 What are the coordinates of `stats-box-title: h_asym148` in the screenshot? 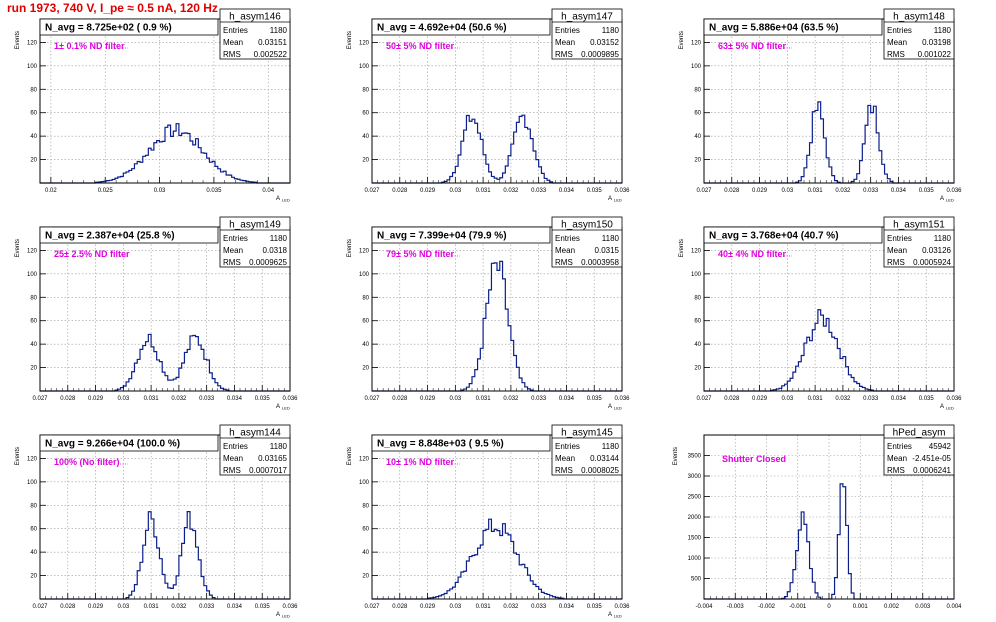 It's located at (919, 17).